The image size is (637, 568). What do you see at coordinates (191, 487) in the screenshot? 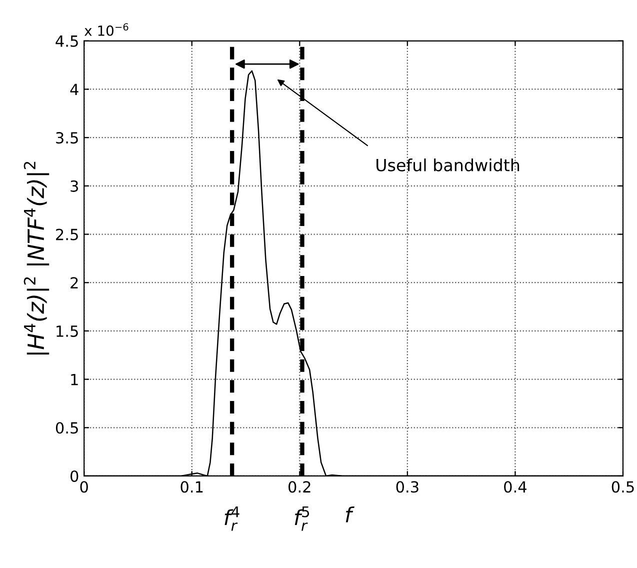
I see `x-tick-label: 0.1` at bounding box center [191, 487].